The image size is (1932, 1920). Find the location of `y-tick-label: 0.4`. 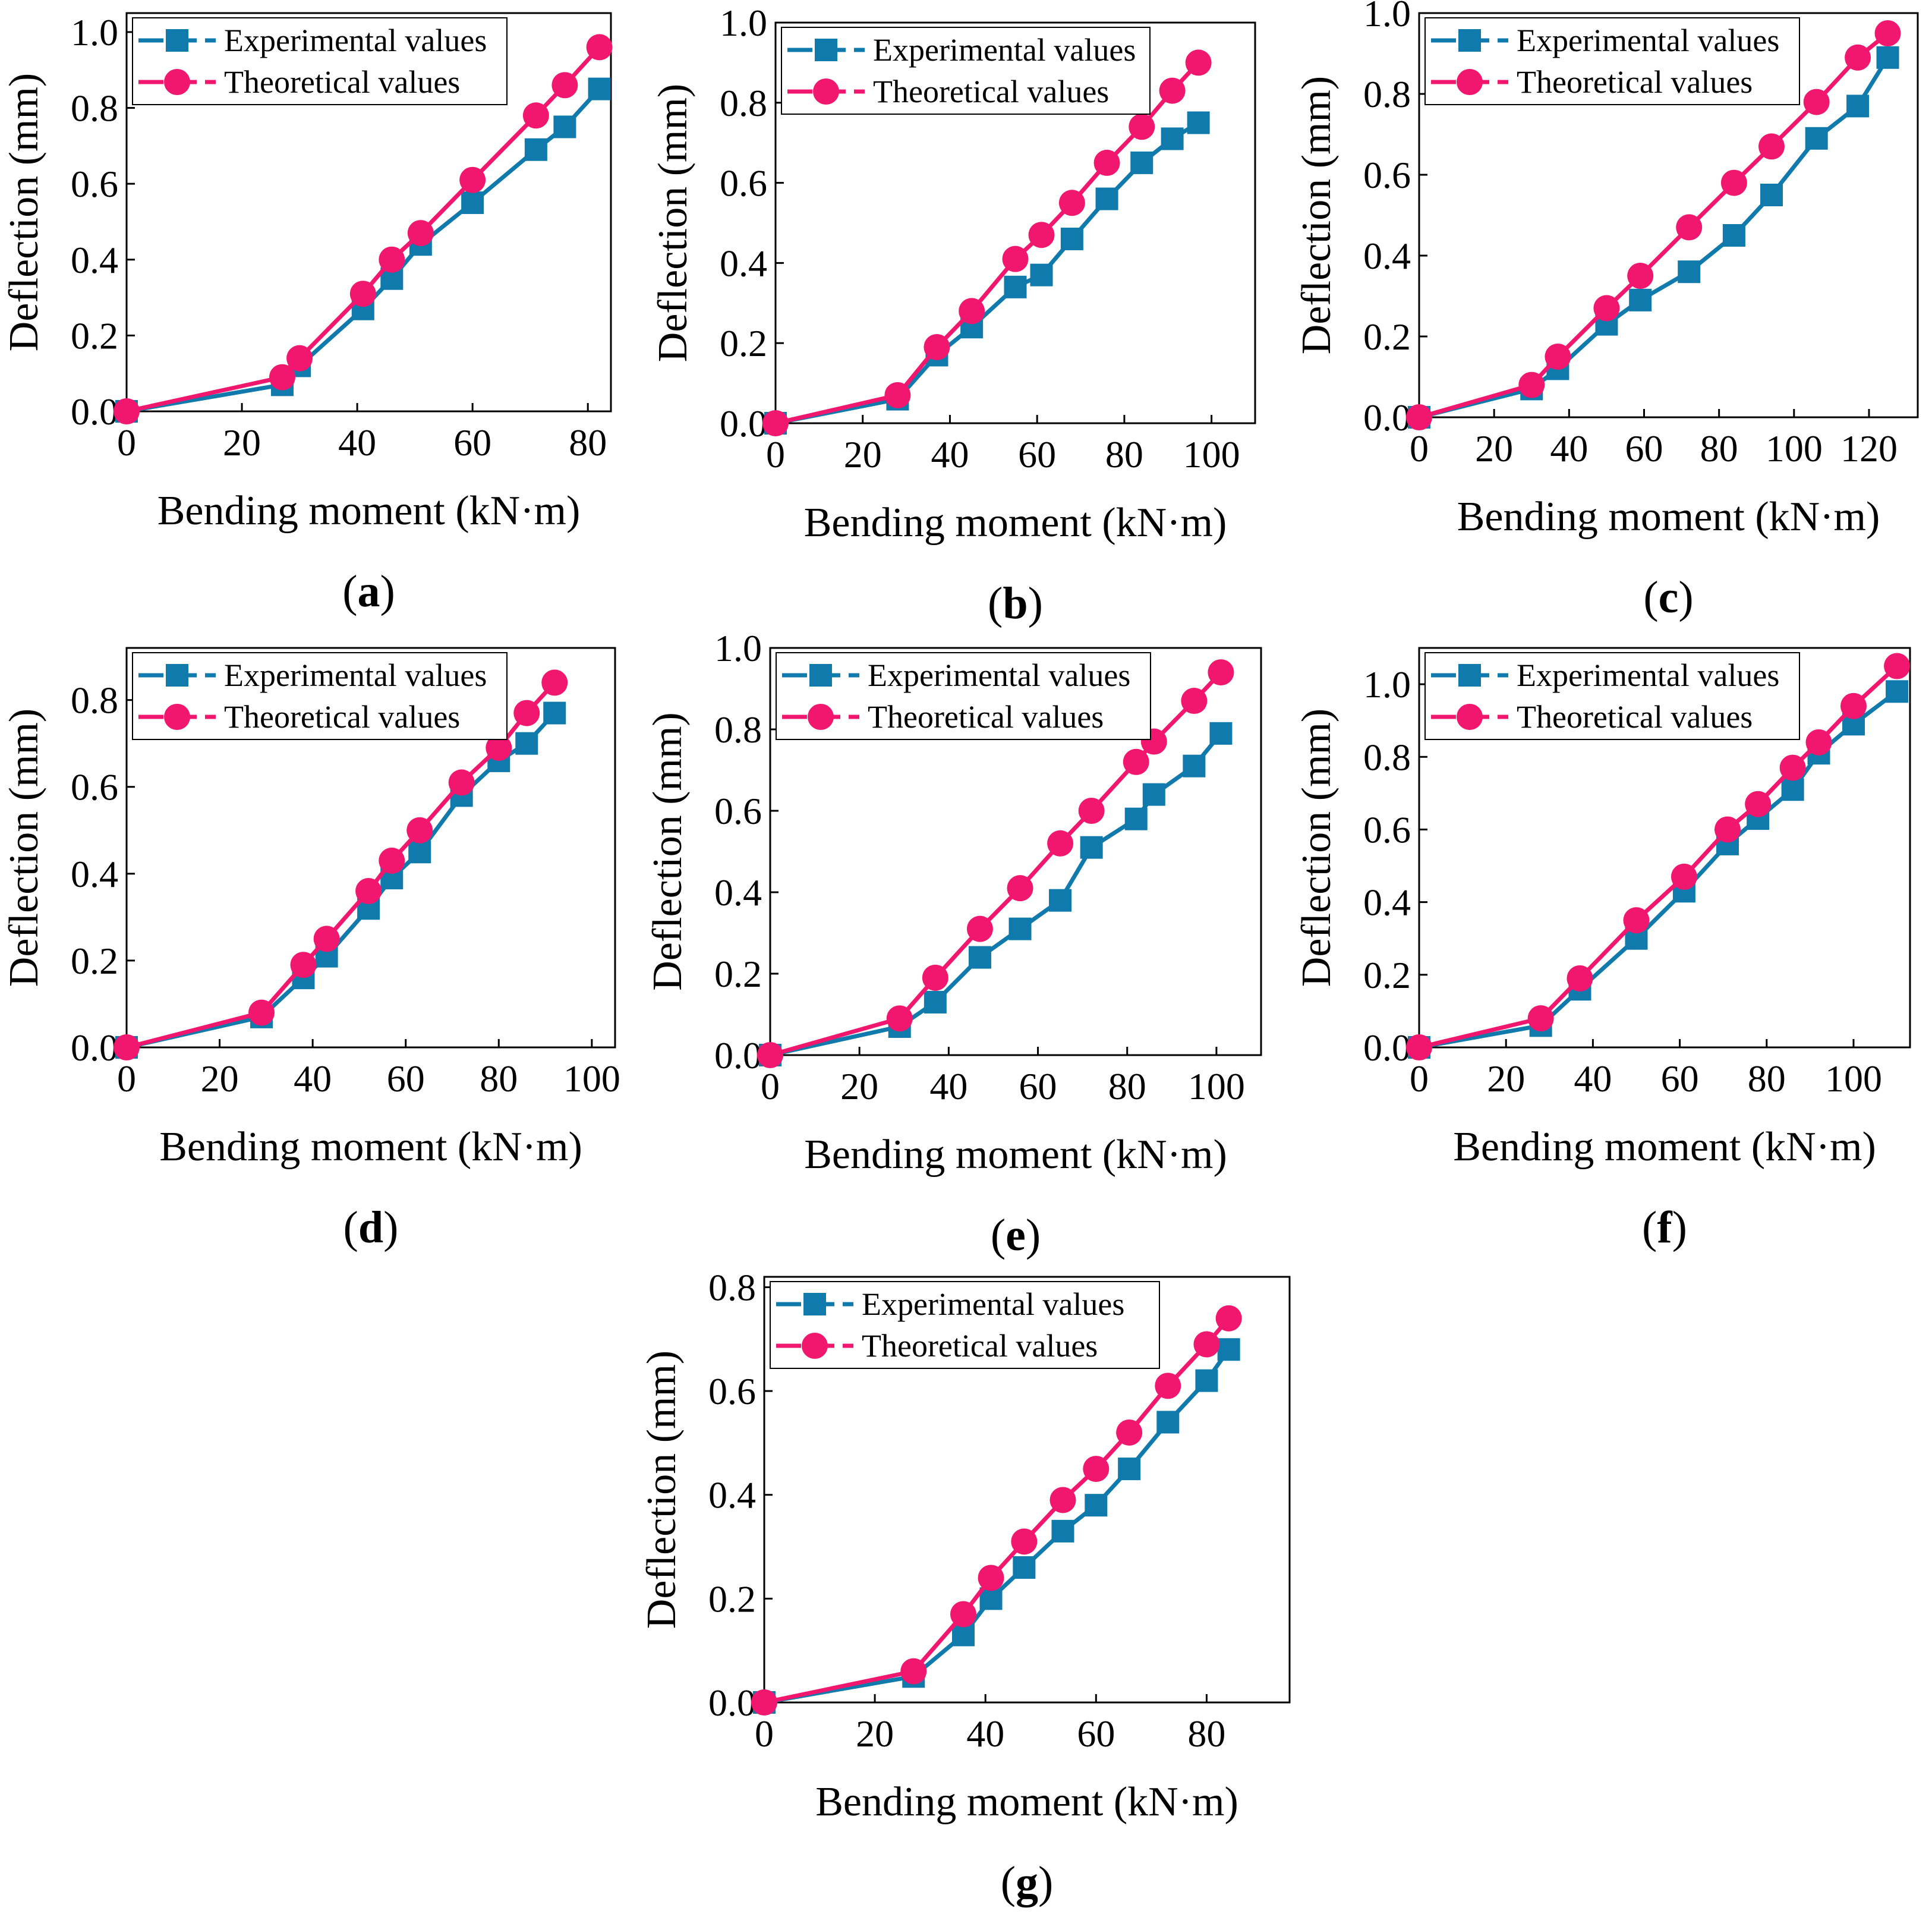

y-tick-label: 0.4 is located at coordinates (738, 892).